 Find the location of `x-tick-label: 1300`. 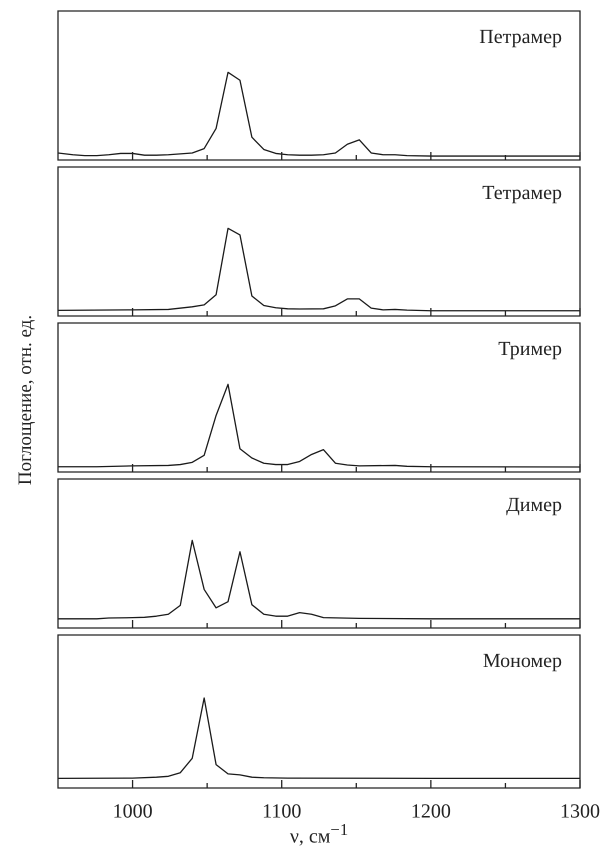

x-tick-label: 1300 is located at coordinates (580, 811).